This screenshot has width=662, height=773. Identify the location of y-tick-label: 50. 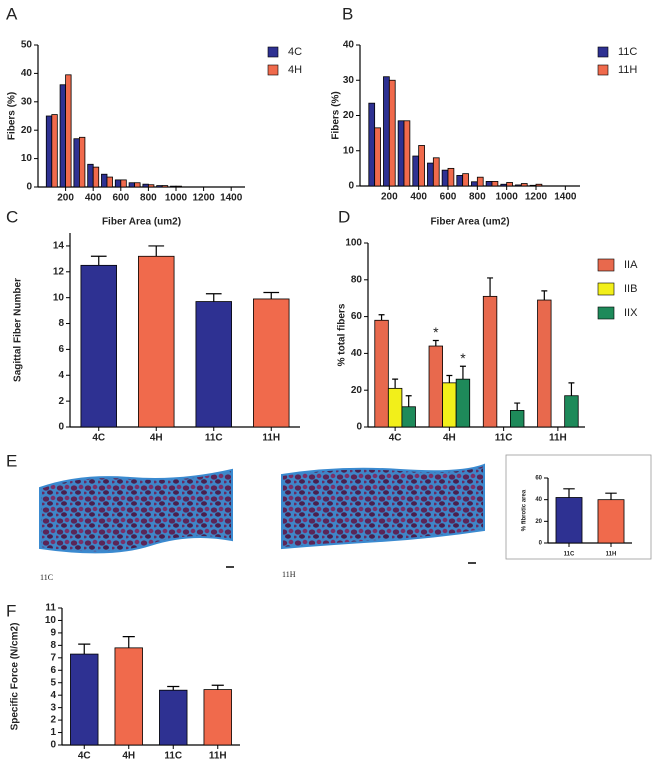
(27, 45).